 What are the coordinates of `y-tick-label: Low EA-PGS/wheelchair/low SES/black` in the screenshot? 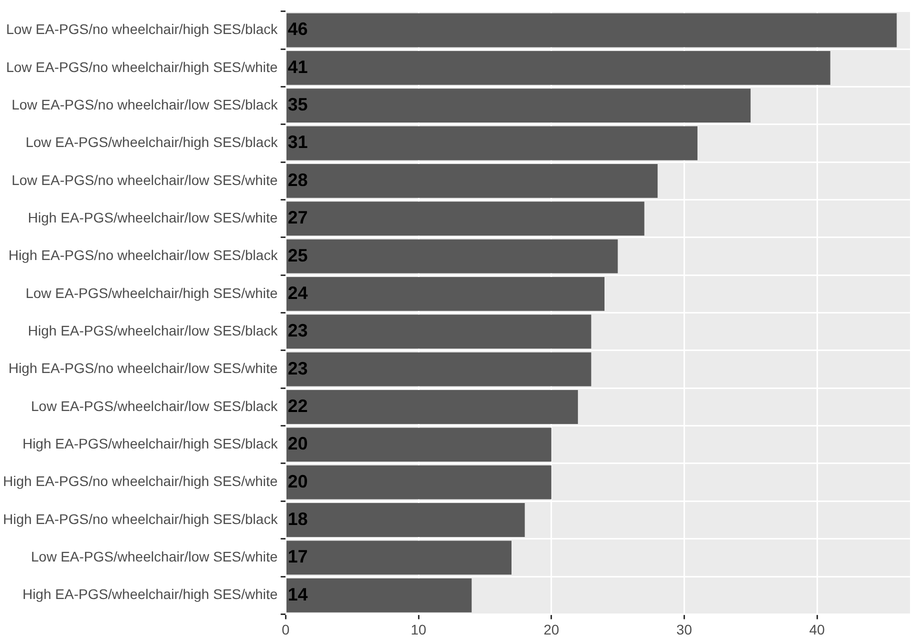 It's located at (155, 406).